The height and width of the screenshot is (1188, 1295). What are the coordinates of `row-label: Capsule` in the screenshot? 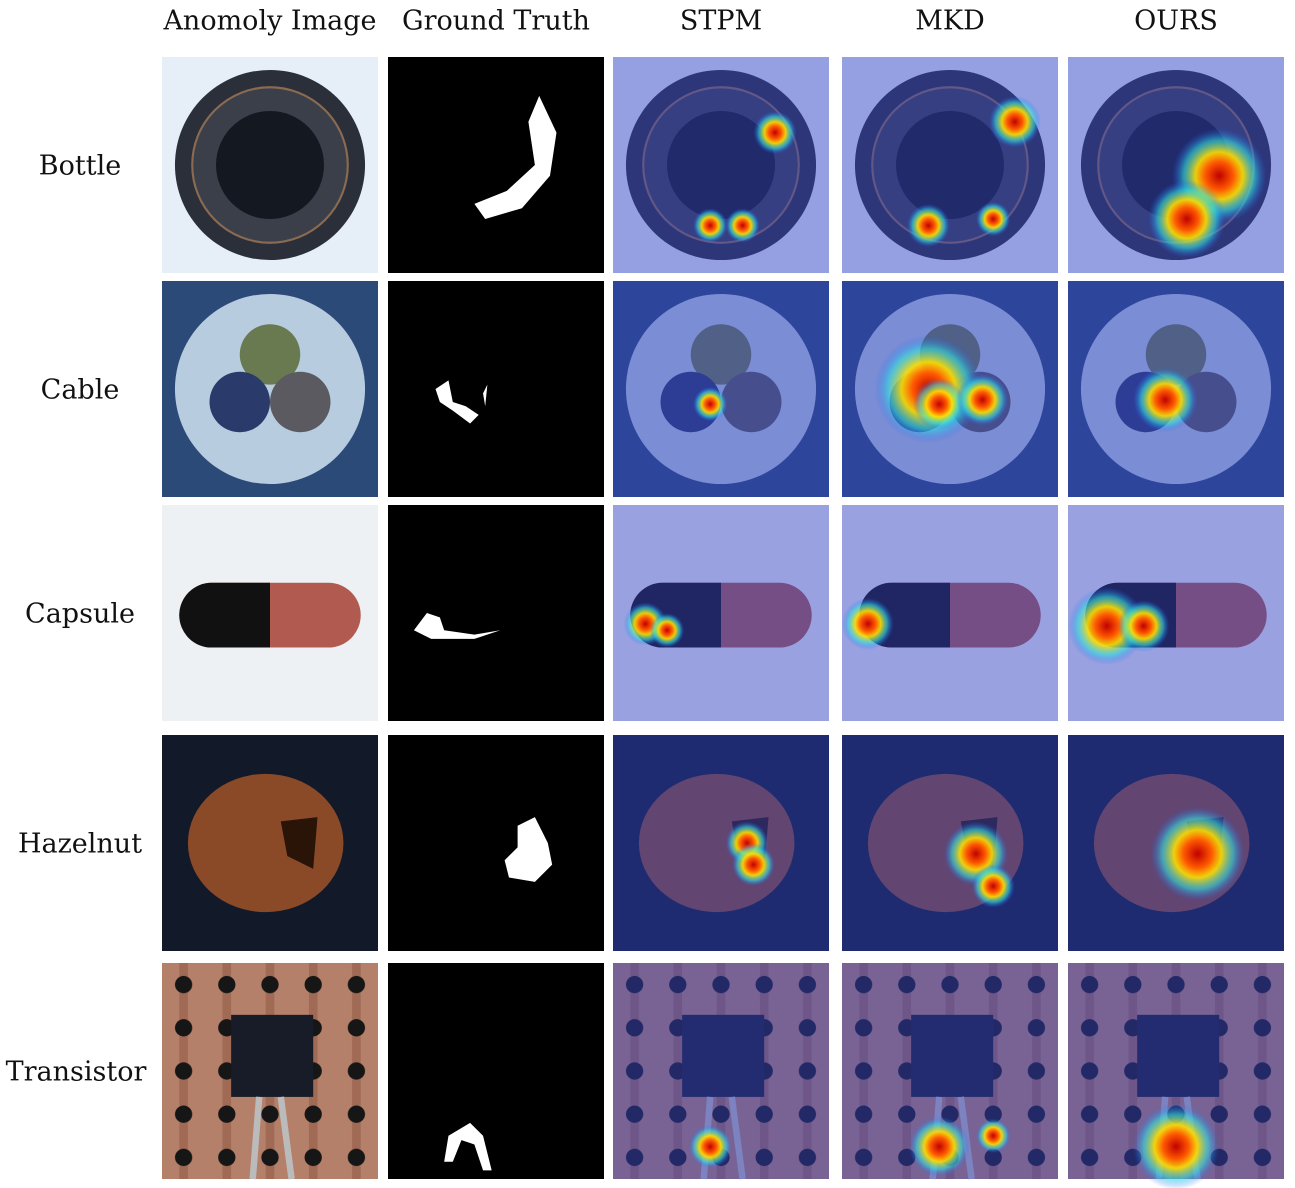 It's located at (80, 614).